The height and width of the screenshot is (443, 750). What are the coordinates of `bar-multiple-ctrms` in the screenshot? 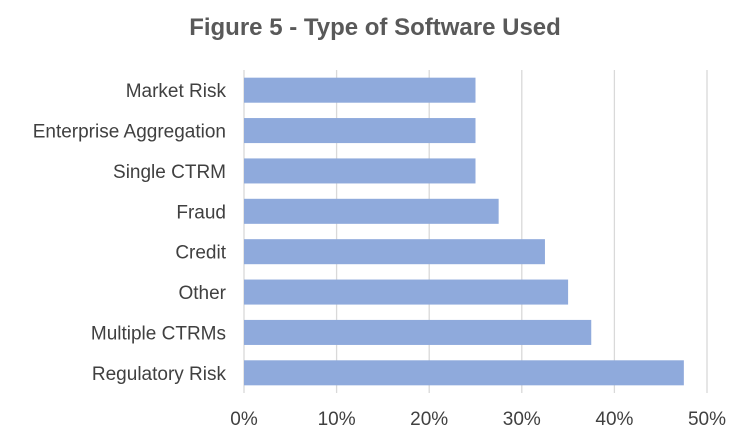 It's located at (418, 332).